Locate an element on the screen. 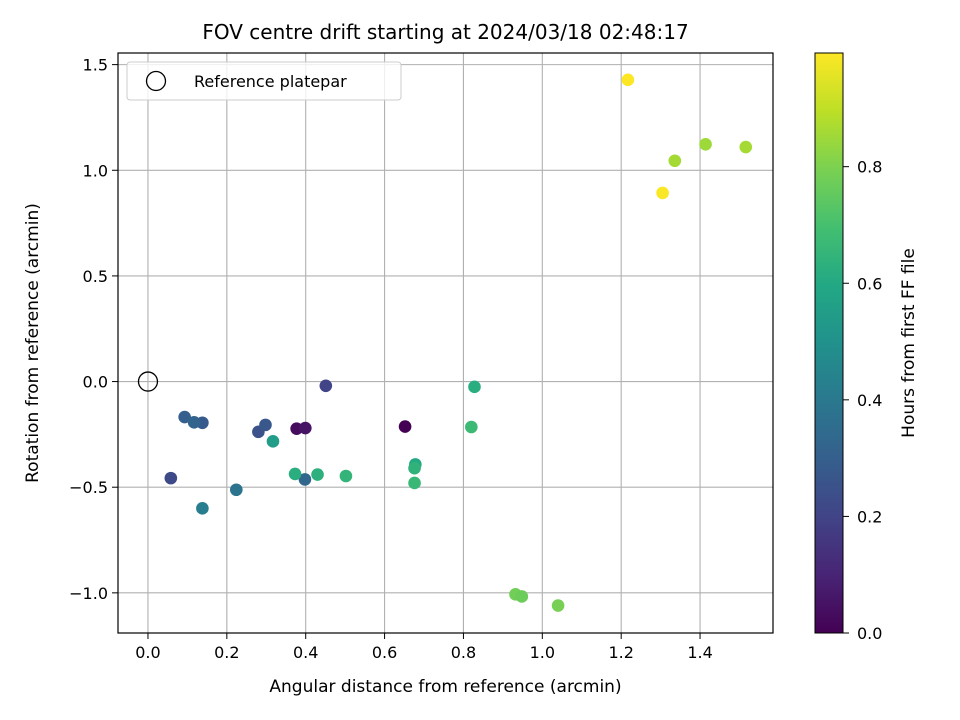 This screenshot has width=960, height=720. y-axis-label: Rotation from reference (arcmin) is located at coordinates (33, 343).